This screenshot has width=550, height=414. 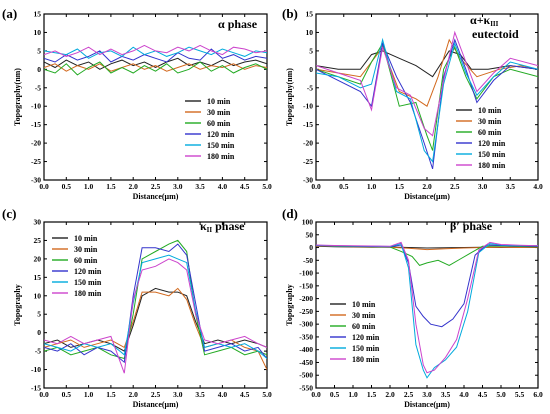 I want to click on y-tick-label: -250, so click(x=306, y=311).